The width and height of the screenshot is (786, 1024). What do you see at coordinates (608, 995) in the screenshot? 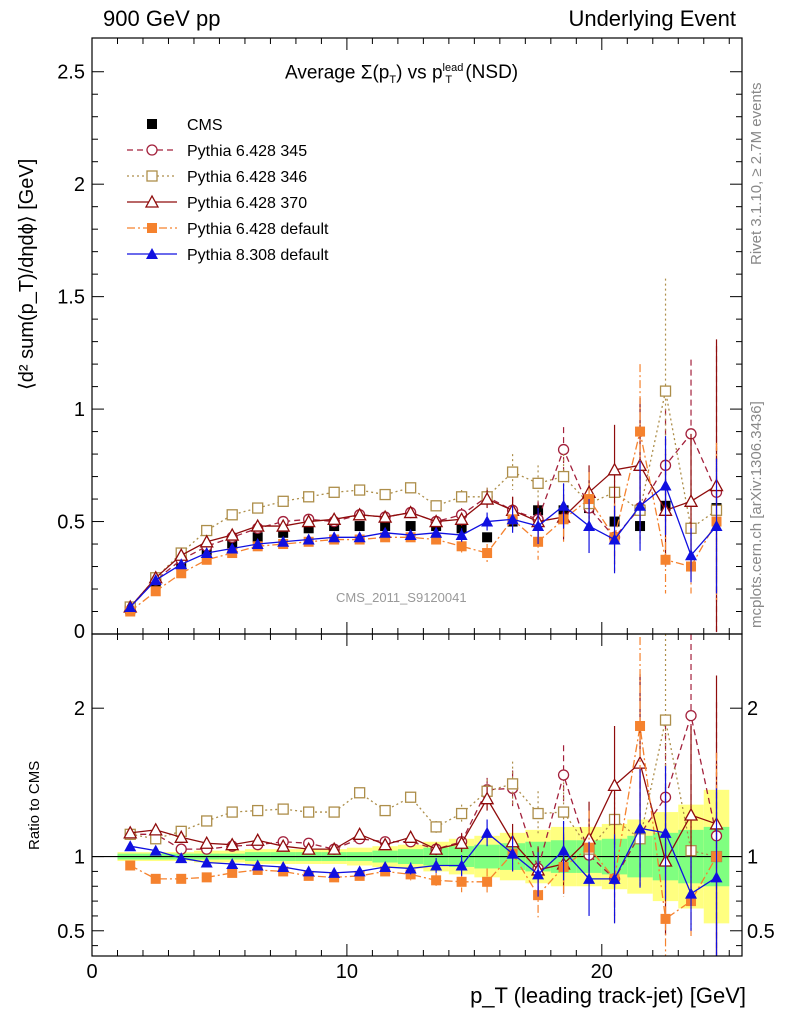
I see `x-axis-label: p_T (leading track-jet) [GeV]` at bounding box center [608, 995].